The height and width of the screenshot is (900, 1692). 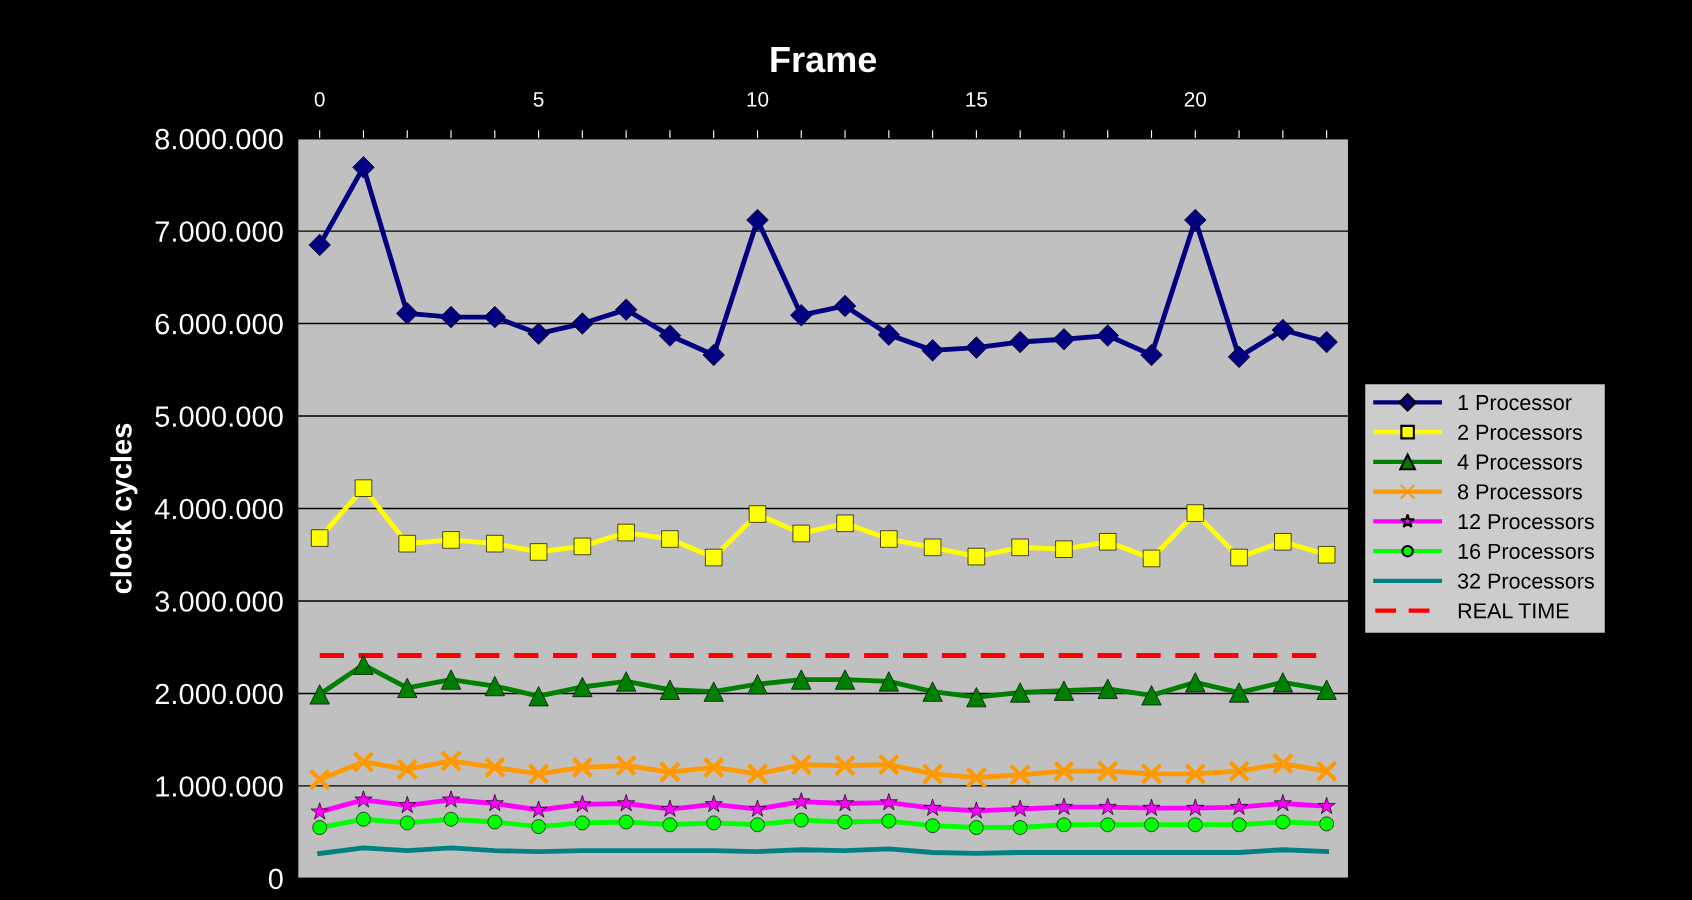 I want to click on y-tick-label: 3.000.000, so click(x=219, y=601).